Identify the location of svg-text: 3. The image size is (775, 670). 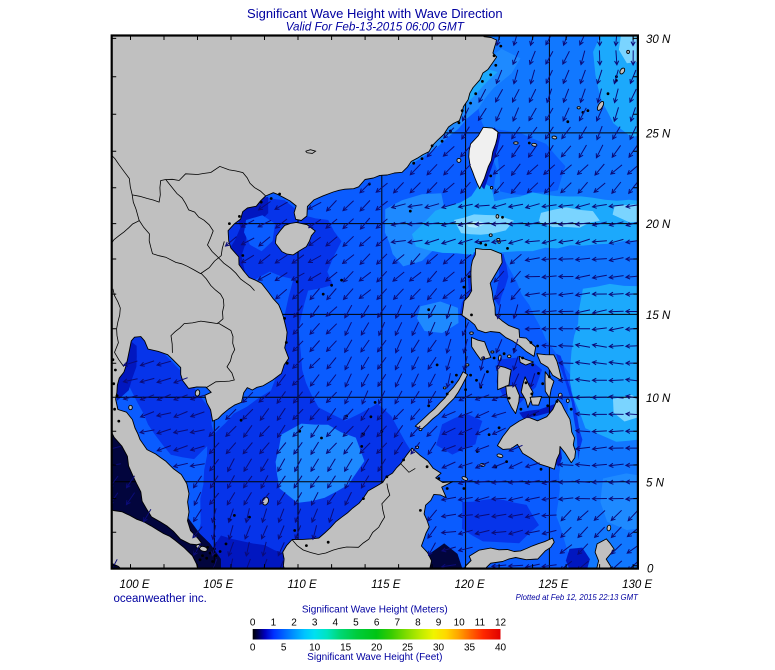
(315, 623).